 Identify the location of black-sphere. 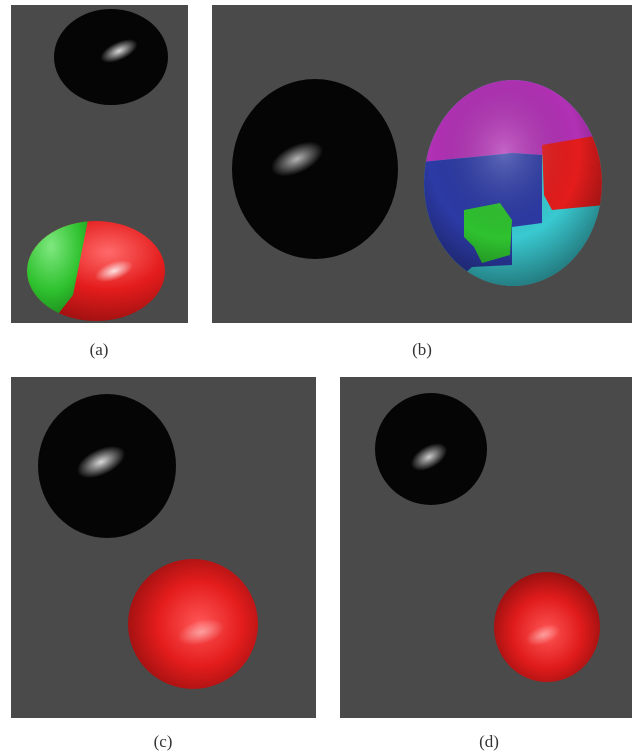
(315, 169).